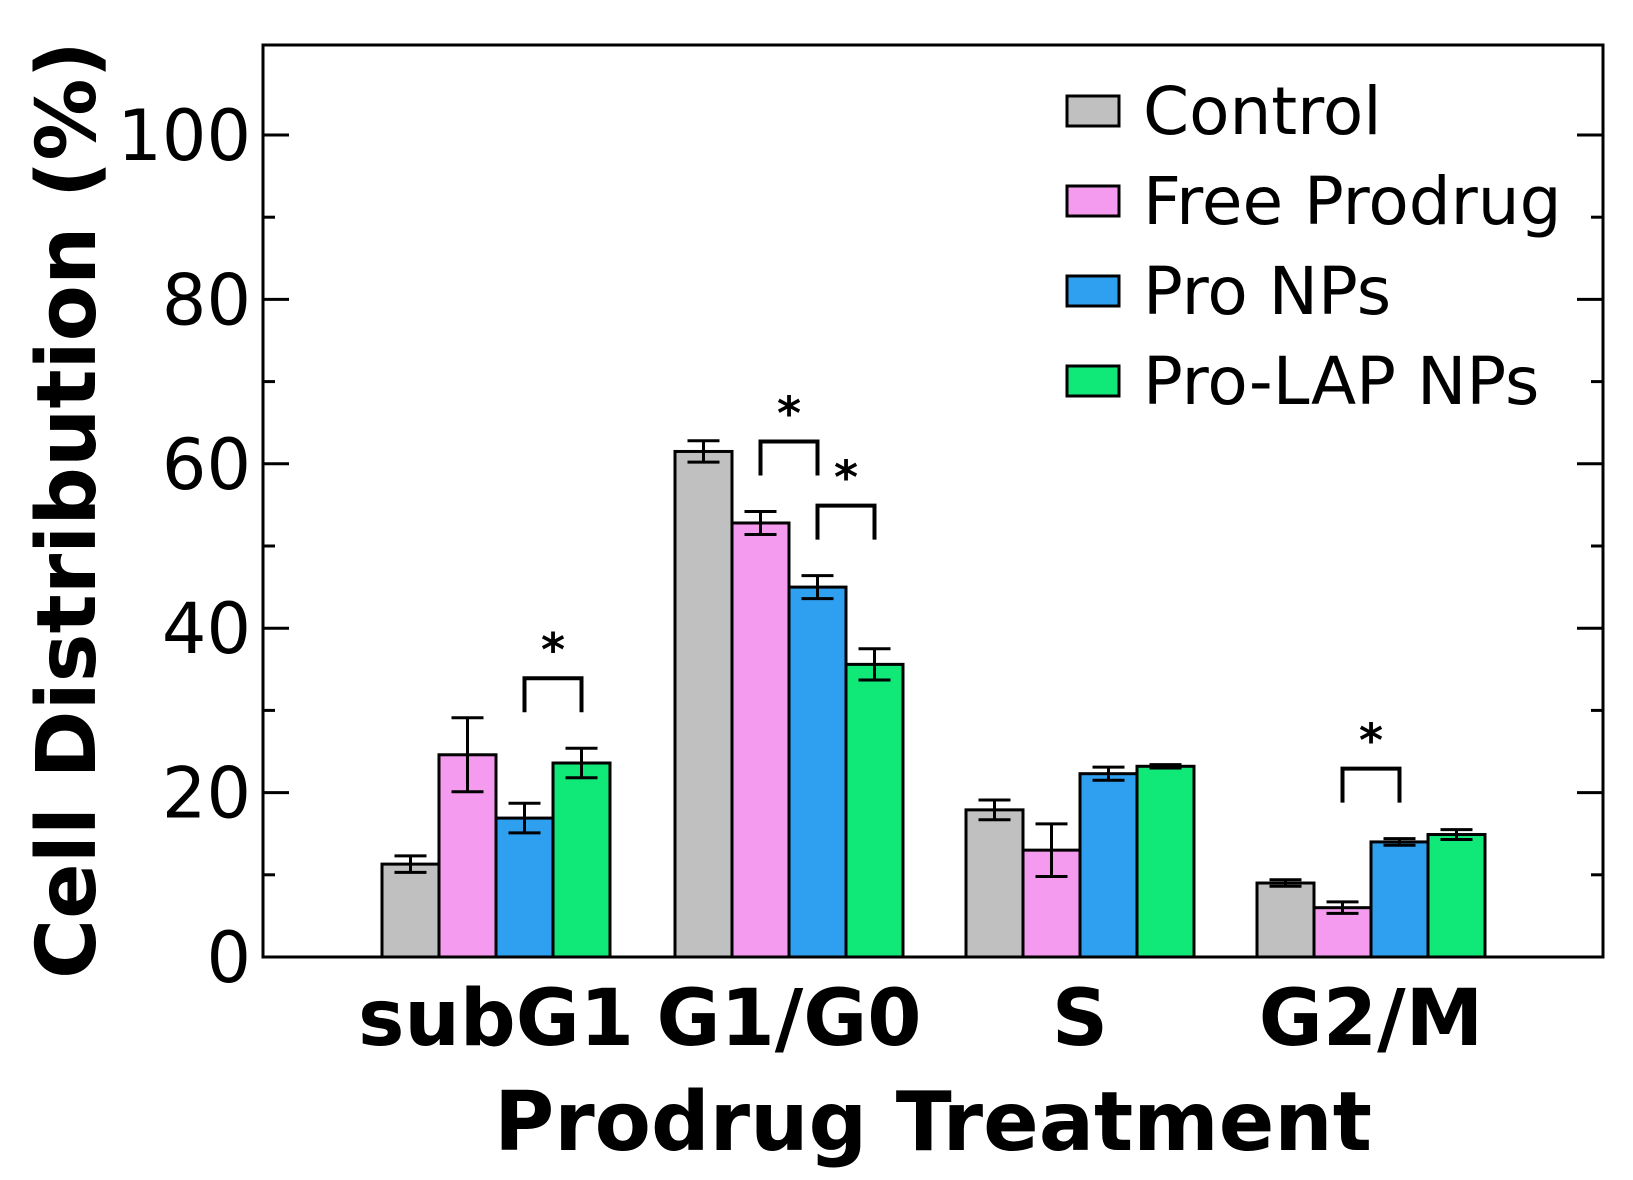  I want to click on y-tick-label: 20, so click(206, 794).